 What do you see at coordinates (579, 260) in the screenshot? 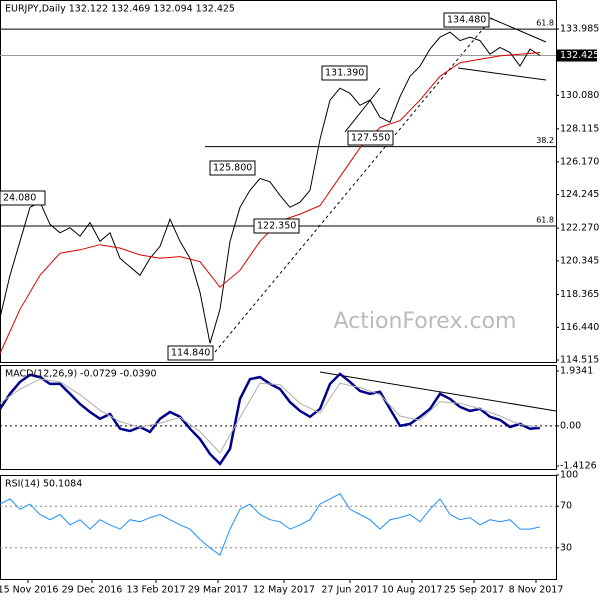
I see `y-tick-label: 120.345` at bounding box center [579, 260].